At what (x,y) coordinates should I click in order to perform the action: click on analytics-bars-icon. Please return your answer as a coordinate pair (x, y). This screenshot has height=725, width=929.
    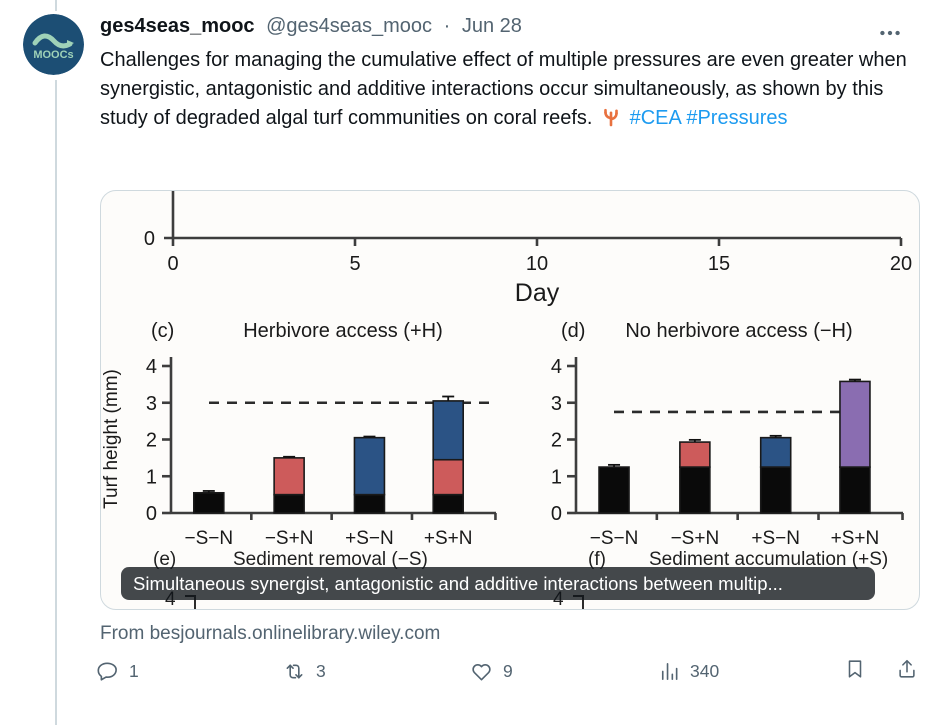
    Looking at the image, I should click on (669, 671).